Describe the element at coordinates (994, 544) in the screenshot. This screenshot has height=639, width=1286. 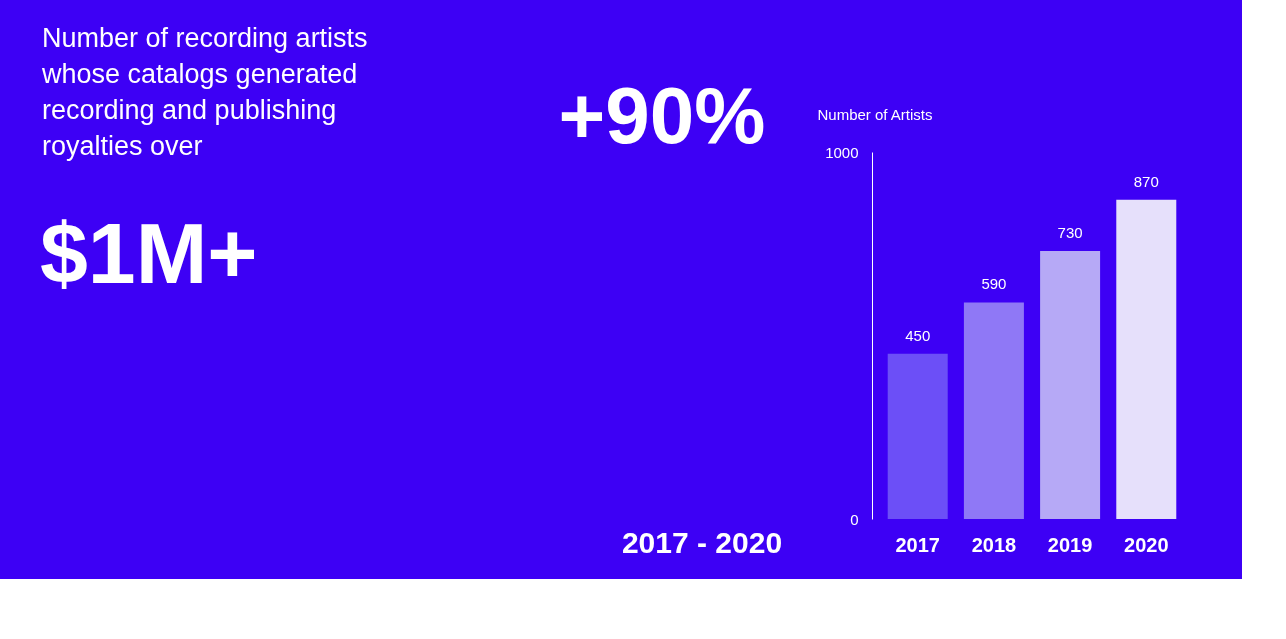
I see `x-tick-label: 2018` at that location.